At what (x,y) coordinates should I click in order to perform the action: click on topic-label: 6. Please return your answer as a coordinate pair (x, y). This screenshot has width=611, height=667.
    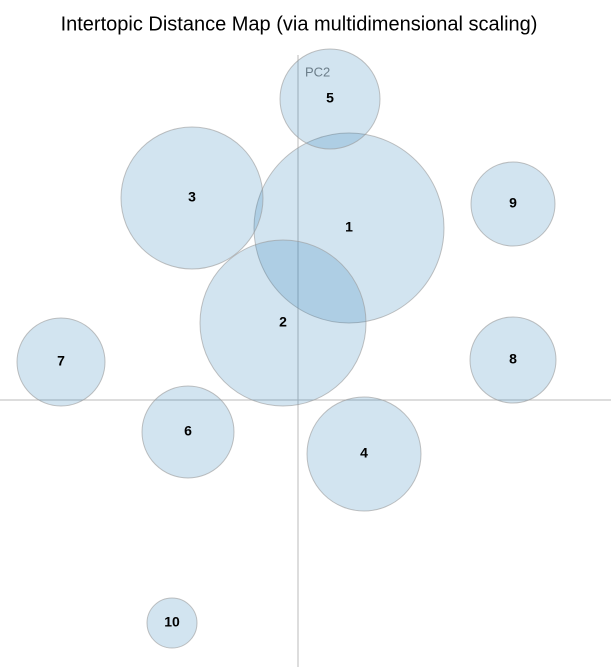
    Looking at the image, I should click on (188, 431).